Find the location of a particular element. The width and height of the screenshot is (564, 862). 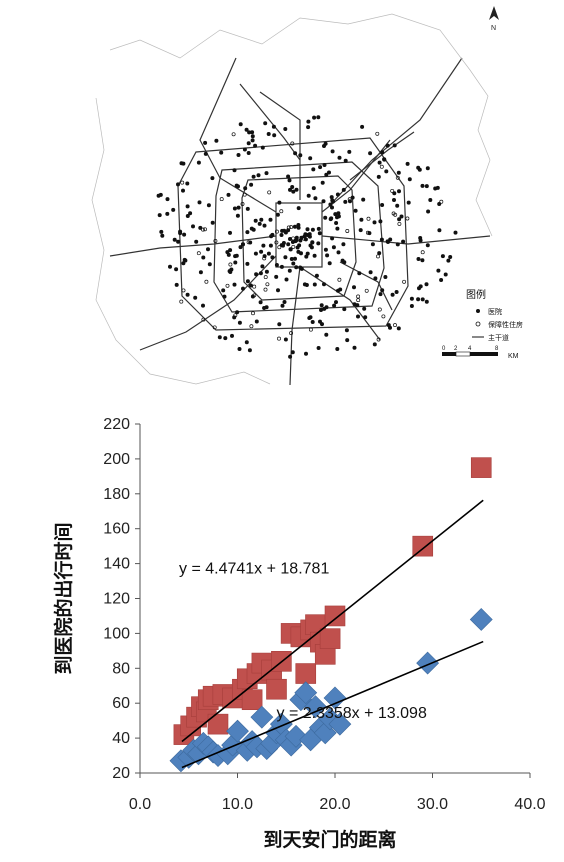

scale-unit: KM is located at coordinates (513, 356).